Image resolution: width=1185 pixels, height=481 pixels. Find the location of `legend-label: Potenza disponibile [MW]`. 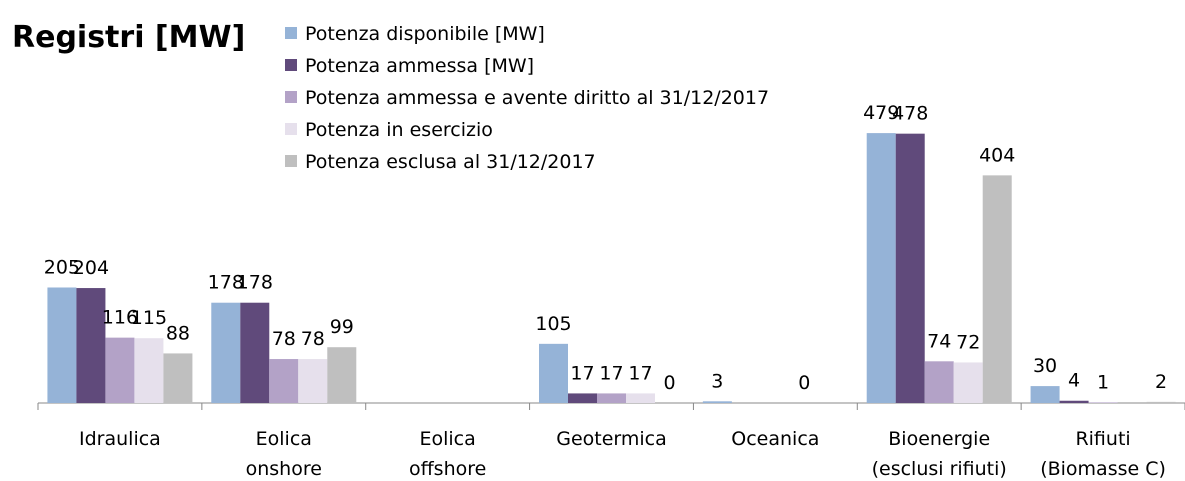

legend-label: Potenza disponibile [MW] is located at coordinates (425, 34).